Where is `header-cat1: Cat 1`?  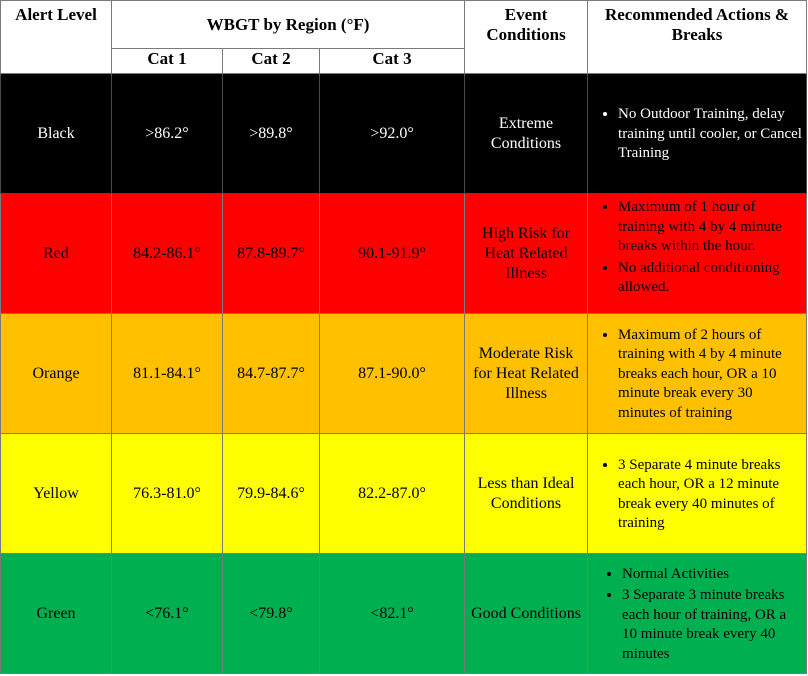
header-cat1: Cat 1 is located at coordinates (167, 61).